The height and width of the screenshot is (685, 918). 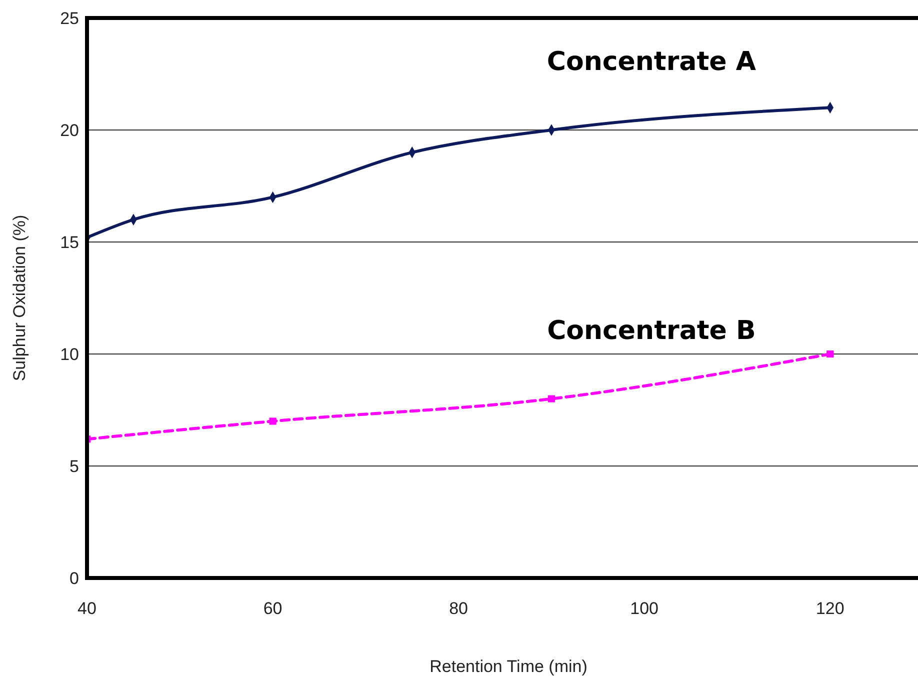 What do you see at coordinates (87, 608) in the screenshot?
I see `x-tick-label: 40` at bounding box center [87, 608].